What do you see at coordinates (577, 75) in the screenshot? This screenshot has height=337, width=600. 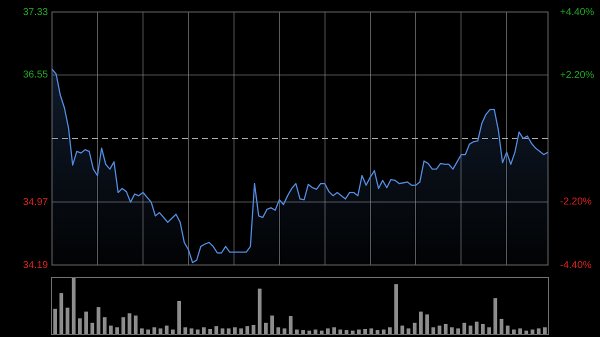 I see `y2-tick-label: +2.20%` at bounding box center [577, 75].